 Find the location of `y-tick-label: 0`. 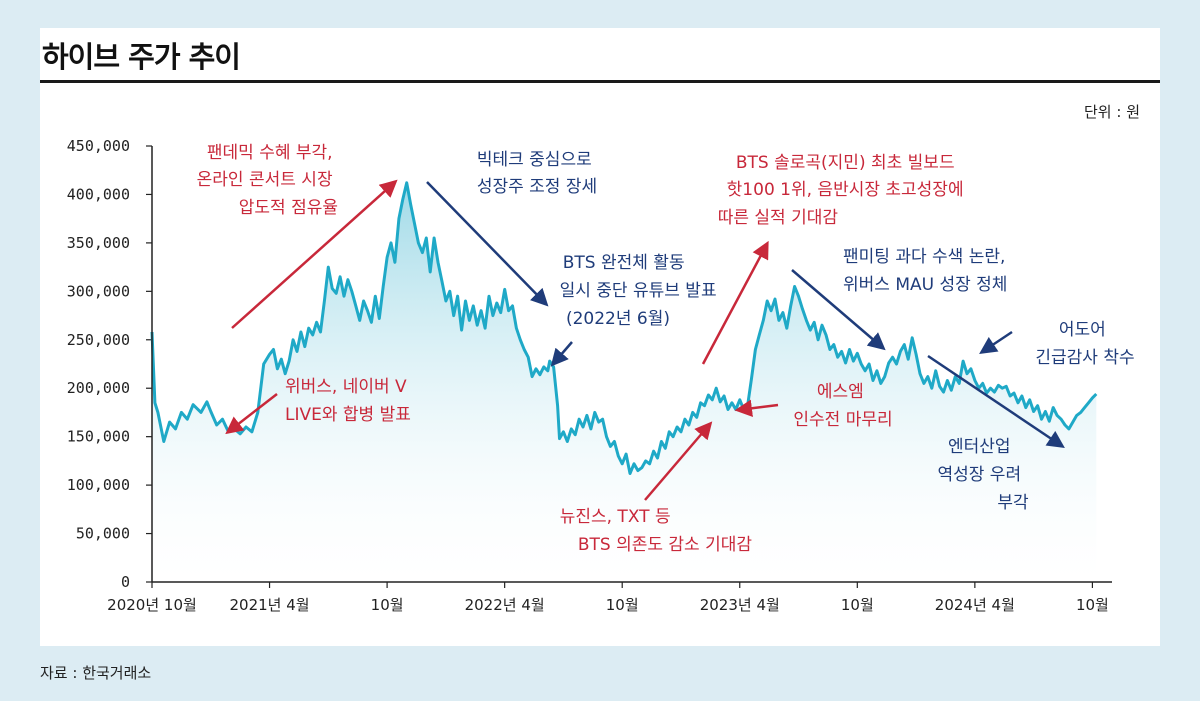

y-tick-label: 0 is located at coordinates (125, 582).